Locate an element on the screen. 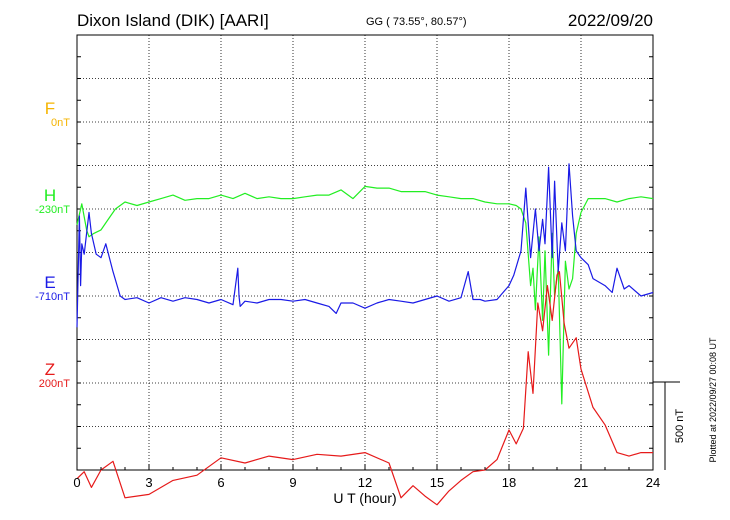 The width and height of the screenshot is (730, 520). plotted-note: Plotted at 2022/09/27 00:08 UT is located at coordinates (713, 400).